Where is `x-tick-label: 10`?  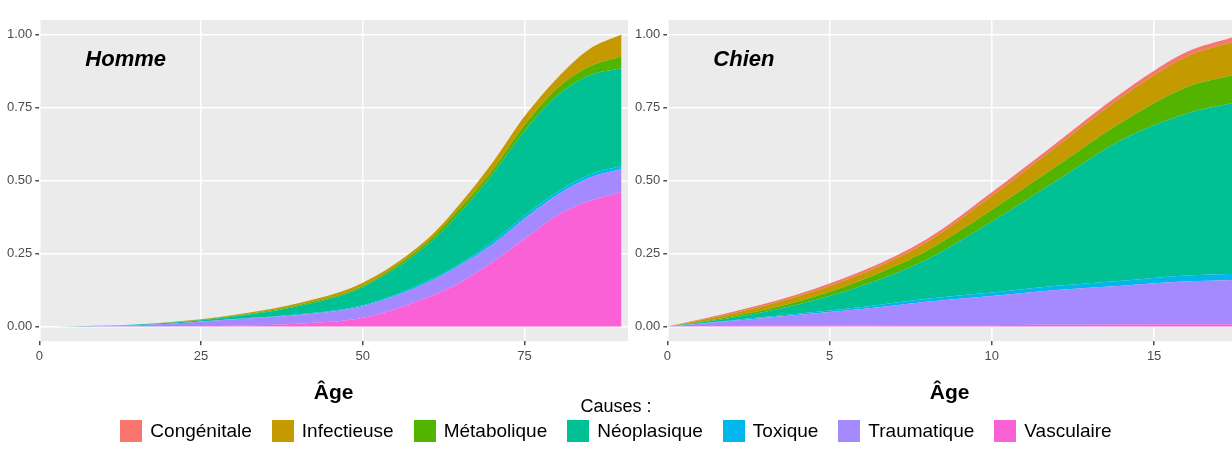 x-tick-label: 10 is located at coordinates (992, 355).